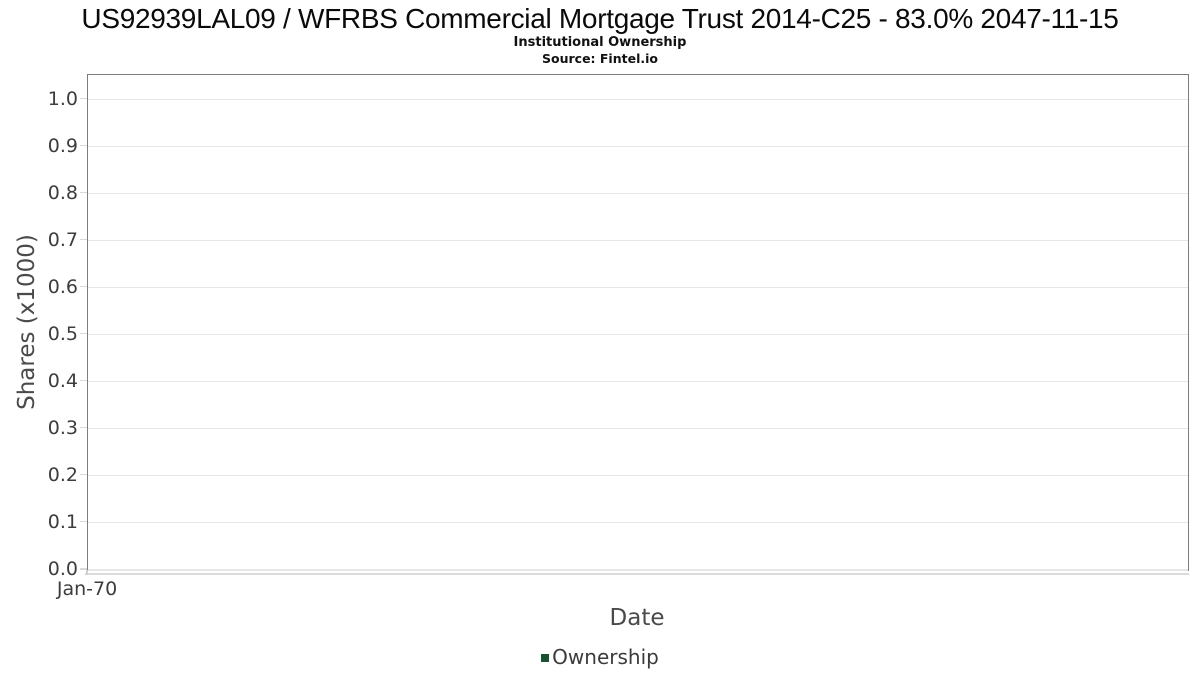  What do you see at coordinates (637, 574) in the screenshot?
I see `x-axis-line` at bounding box center [637, 574].